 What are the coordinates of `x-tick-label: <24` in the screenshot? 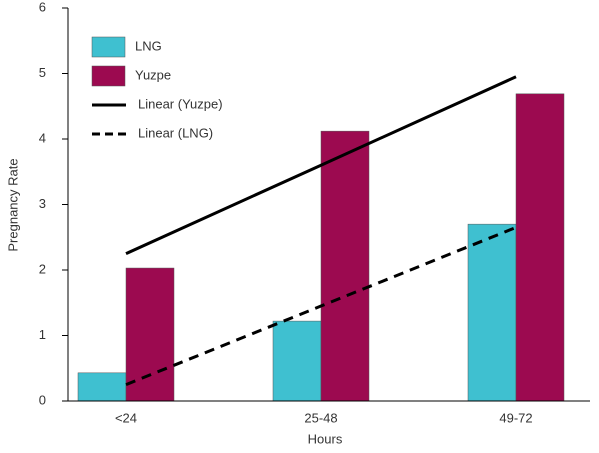 It's located at (126, 417).